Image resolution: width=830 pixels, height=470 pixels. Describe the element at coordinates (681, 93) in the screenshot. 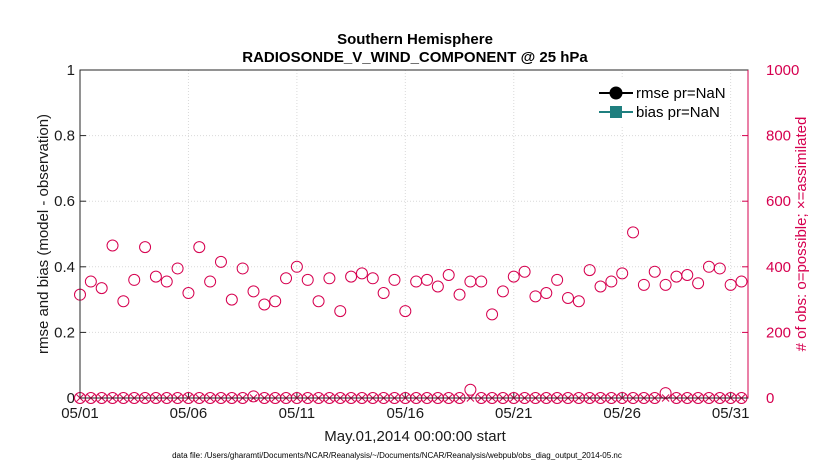

I see `legend-rmse-label: rmse pr=NaN` at that location.